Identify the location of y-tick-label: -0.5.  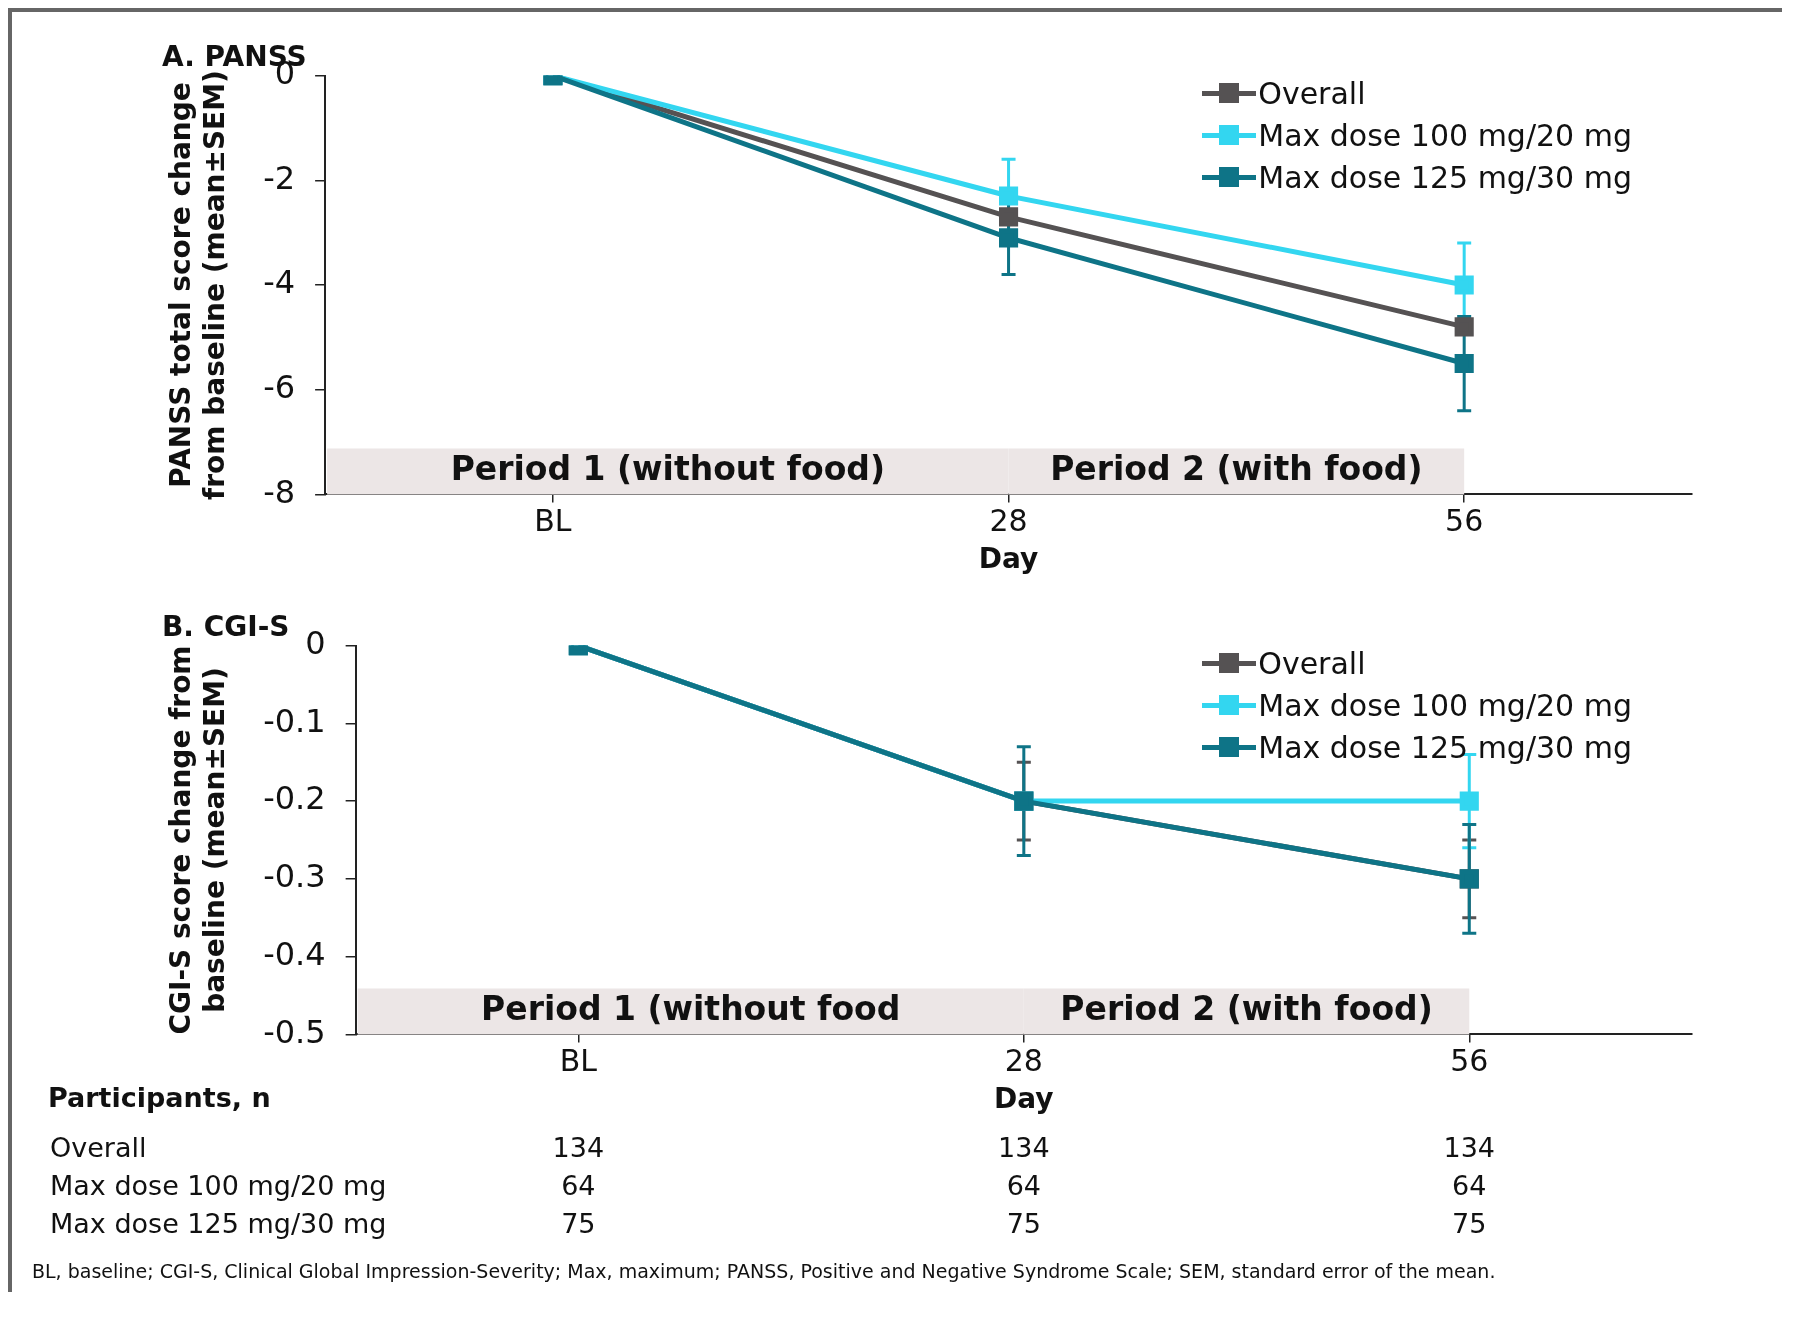
(294, 1031).